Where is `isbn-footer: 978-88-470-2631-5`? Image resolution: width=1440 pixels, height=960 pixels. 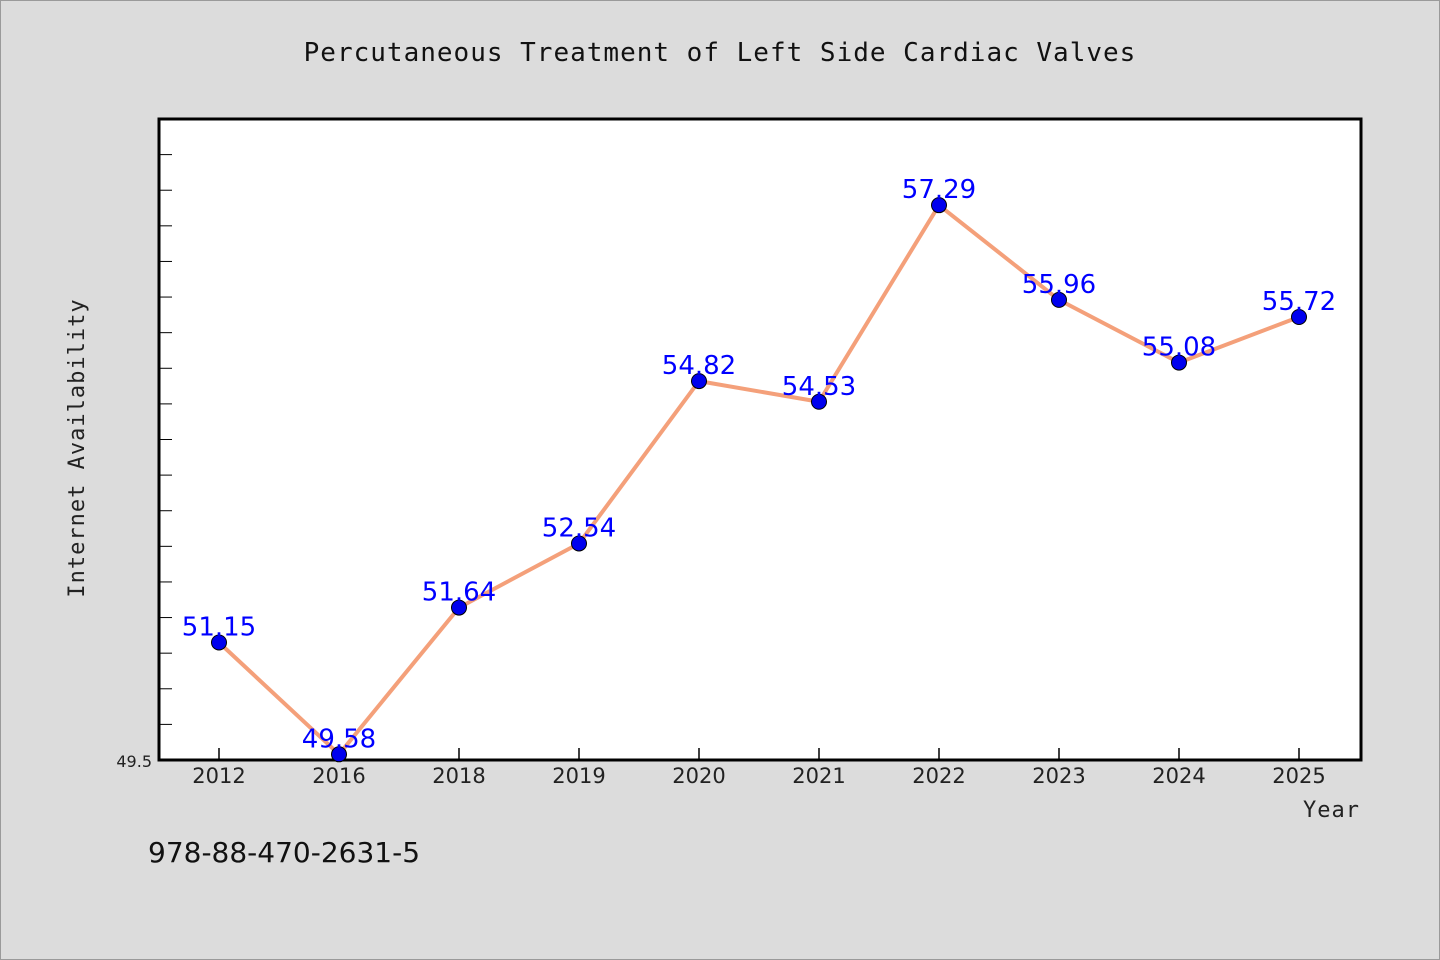
isbn-footer: 978-88-470-2631-5 is located at coordinates (284, 852).